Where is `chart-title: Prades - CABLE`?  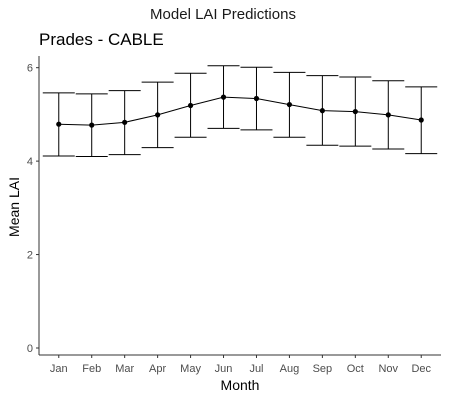
chart-title: Prades - CABLE is located at coordinates (101, 39).